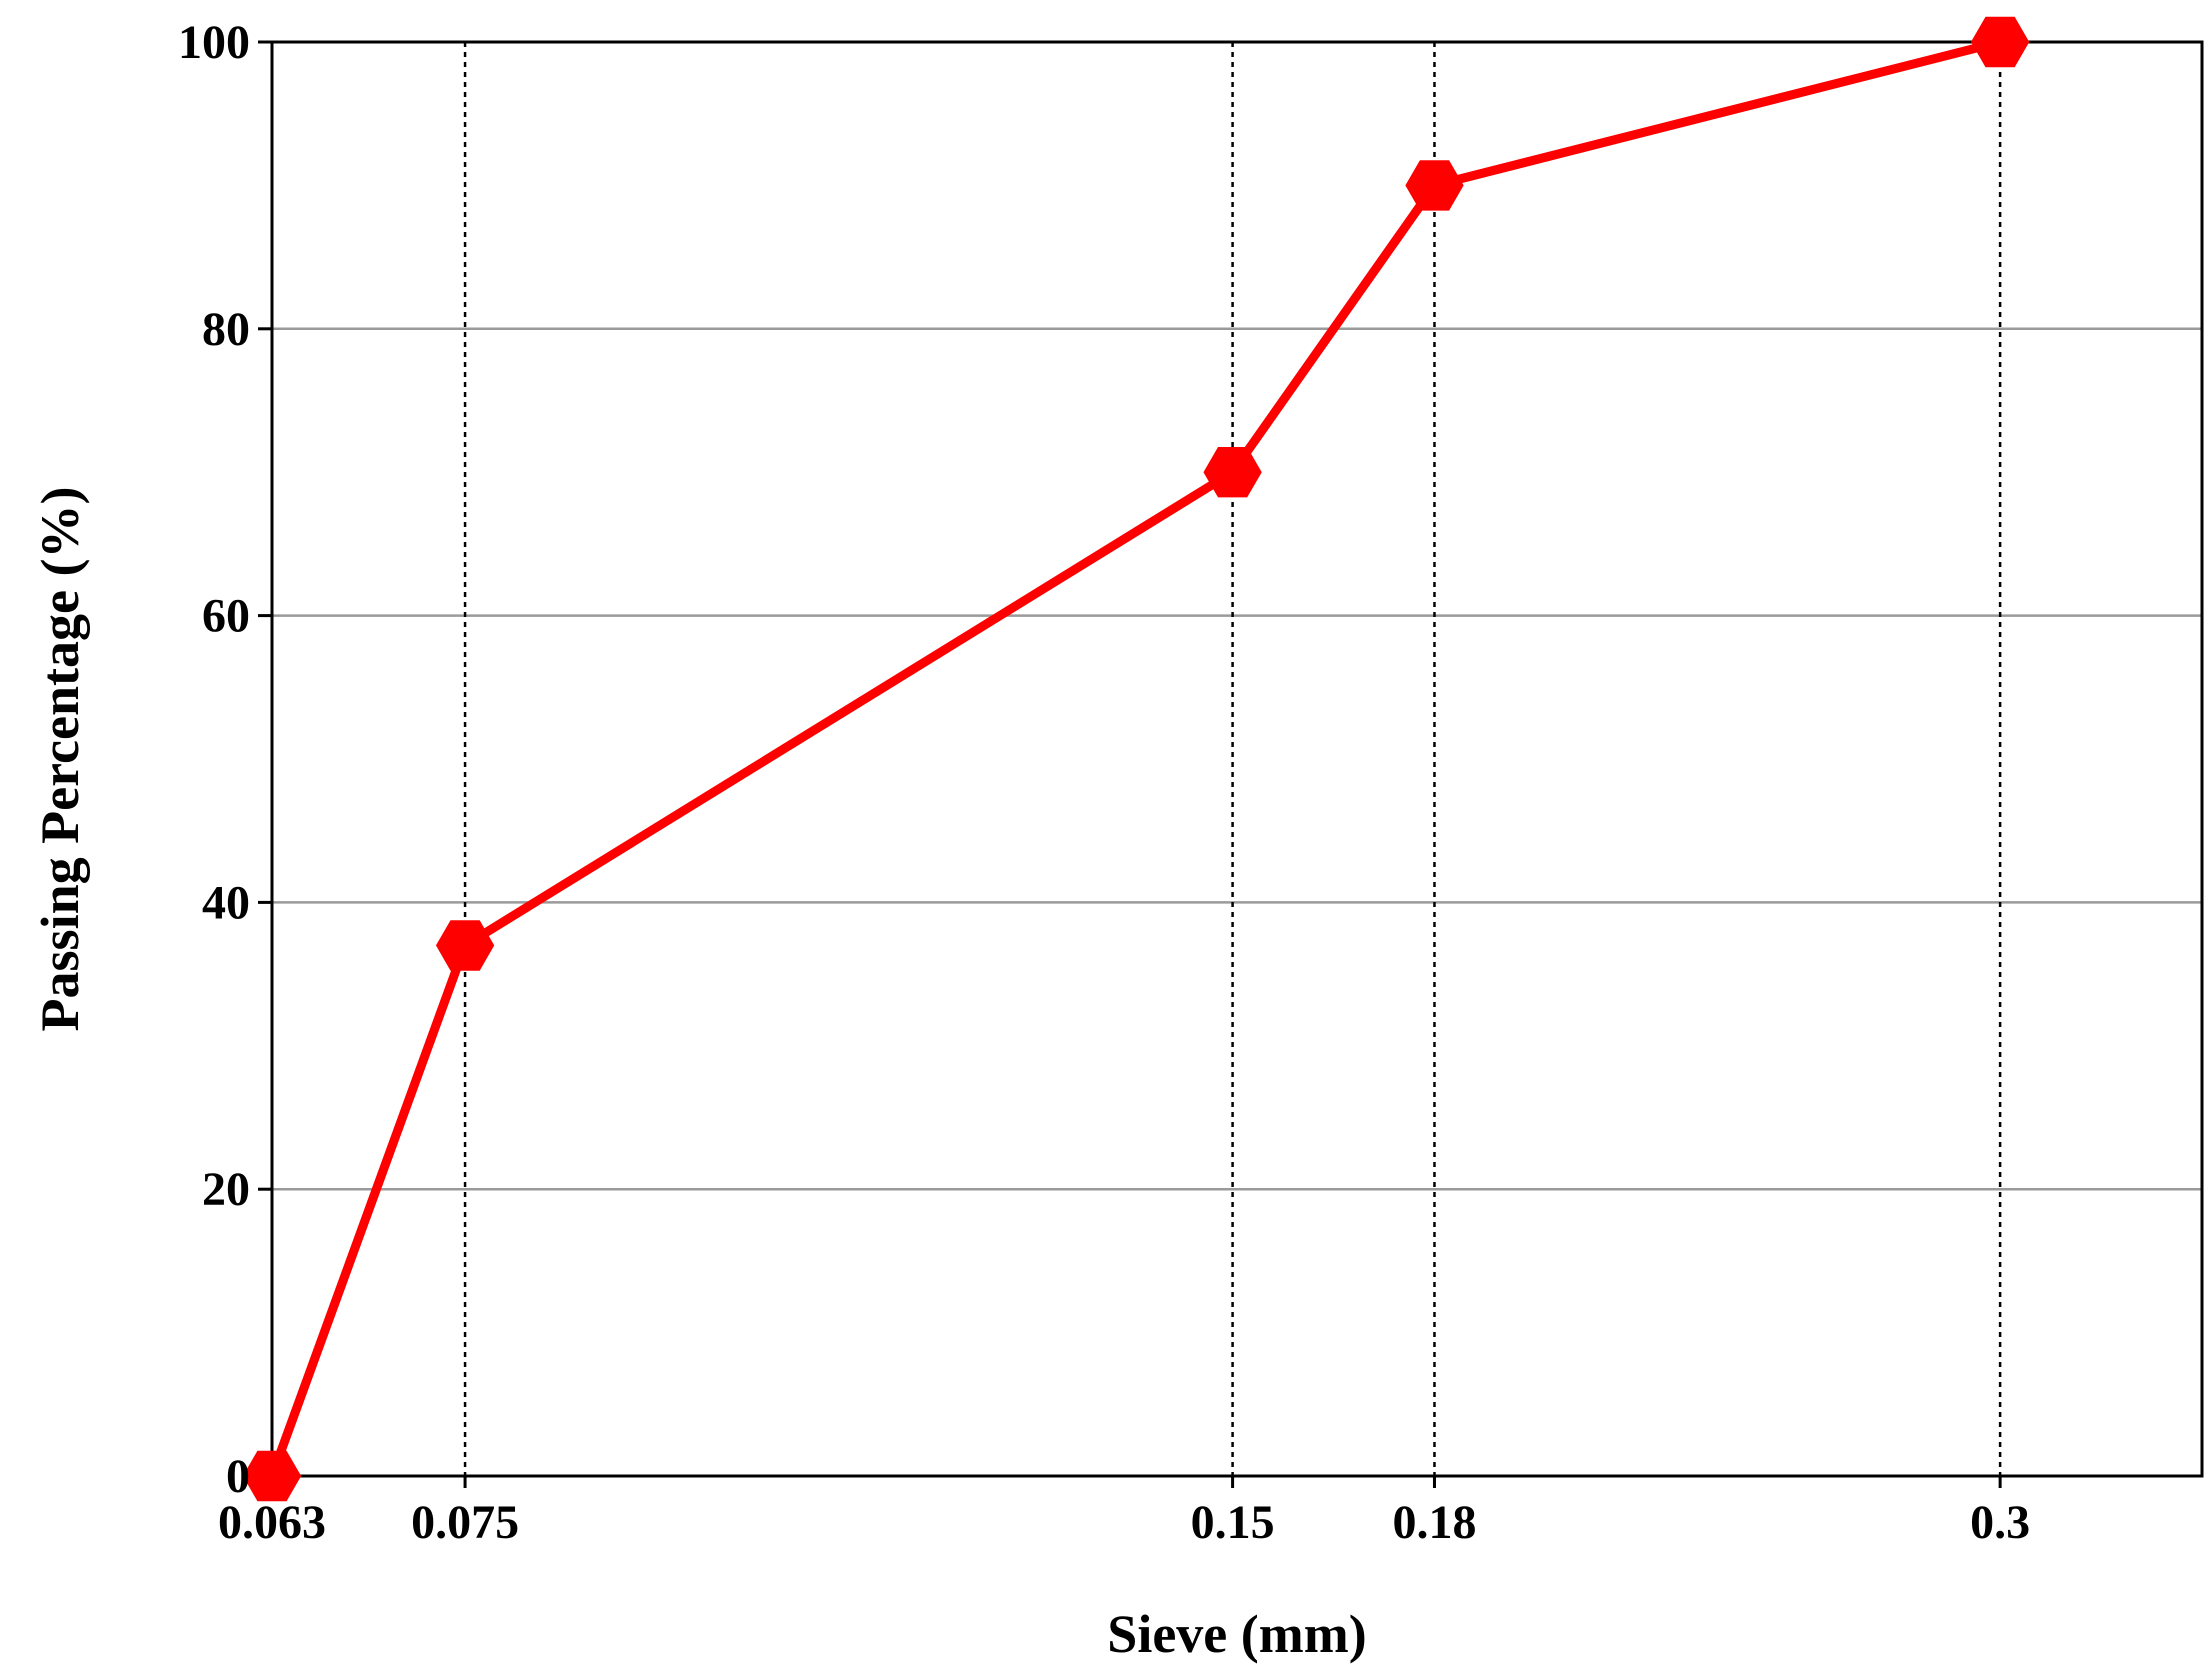 This screenshot has width=2212, height=1673. Describe the element at coordinates (465, 1522) in the screenshot. I see `x-tick-label-1: 0.075` at that location.